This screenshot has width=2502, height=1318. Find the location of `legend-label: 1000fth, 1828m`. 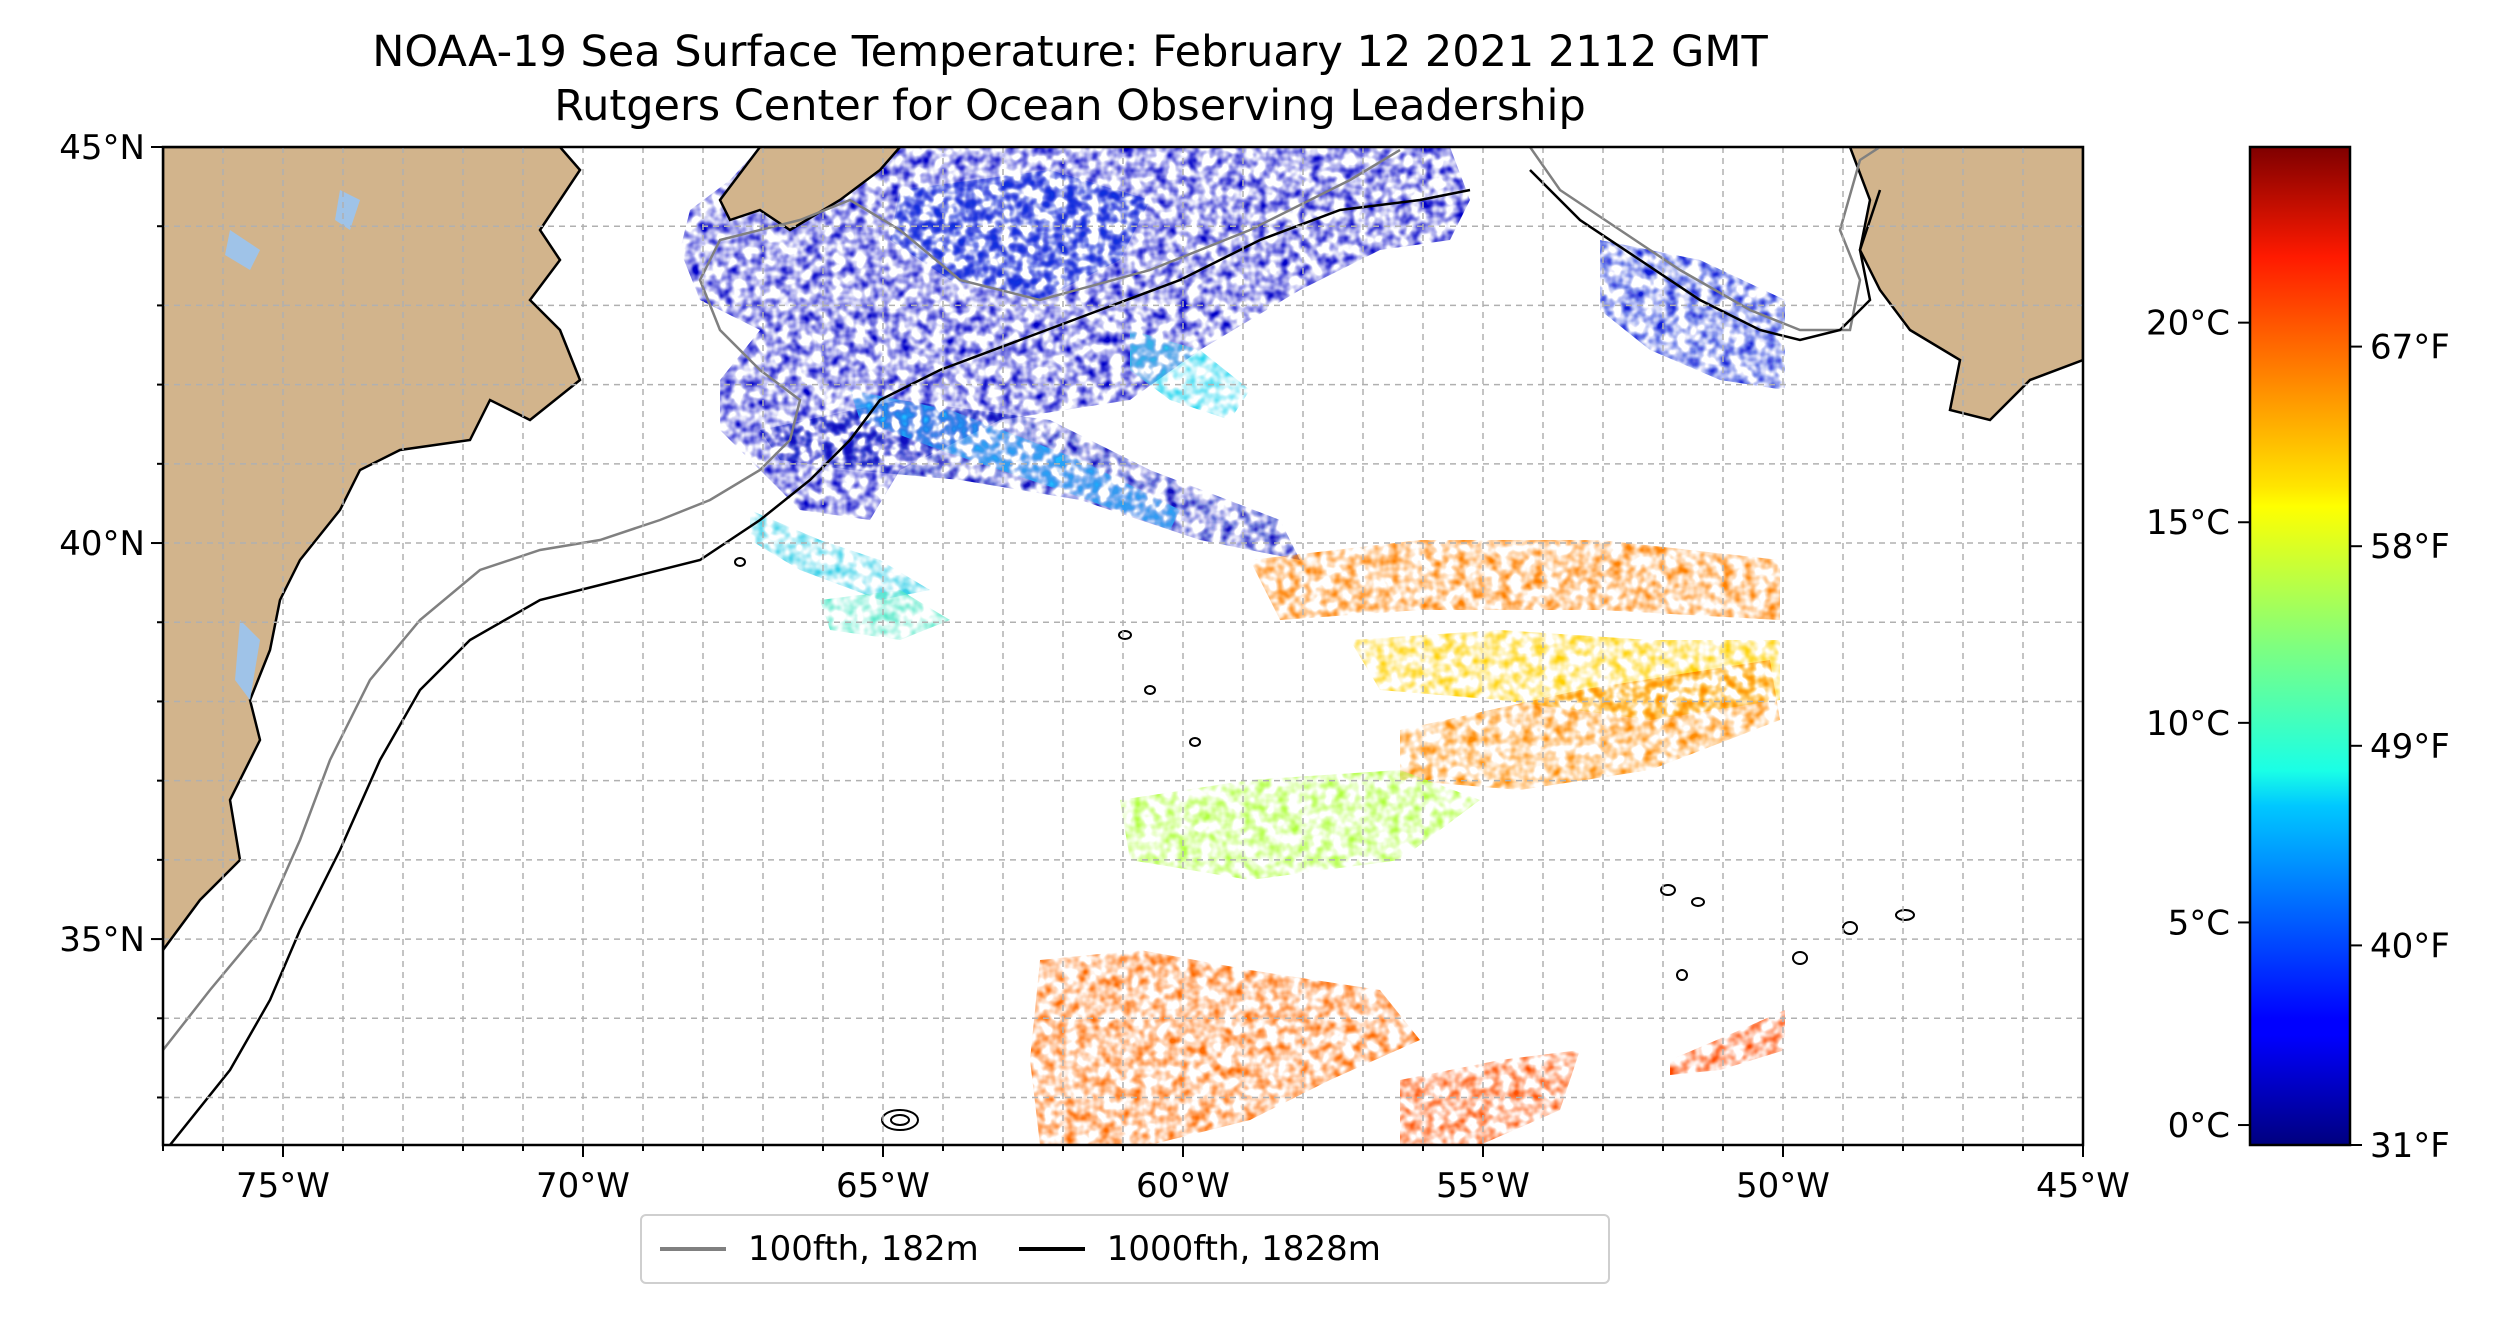

legend-label: 1000fth, 1828m is located at coordinates (1243, 1249).